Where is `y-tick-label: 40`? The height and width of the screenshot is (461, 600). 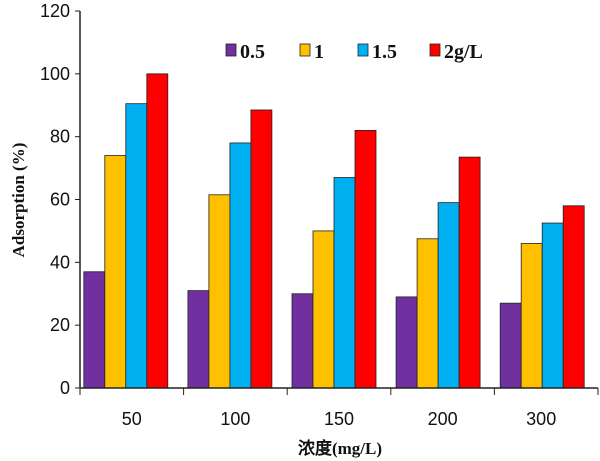
y-tick-label: 40 is located at coordinates (60, 262).